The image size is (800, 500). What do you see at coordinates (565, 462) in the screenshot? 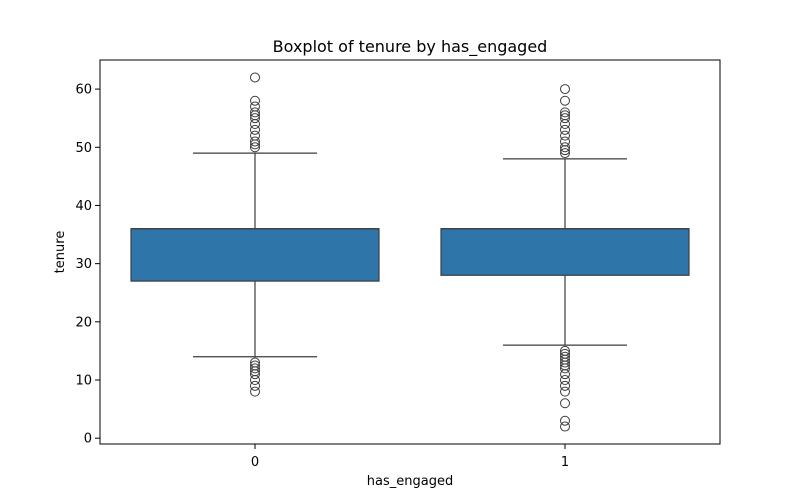
I see `x-tick-label: 1` at bounding box center [565, 462].